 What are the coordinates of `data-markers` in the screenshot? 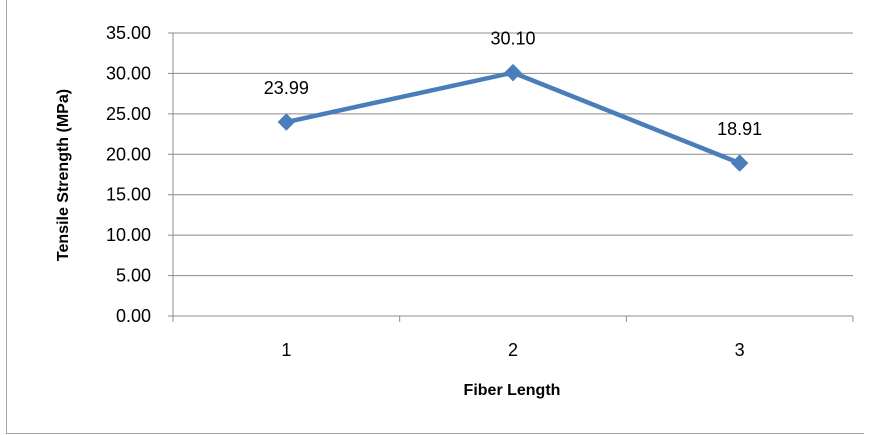 It's located at (513, 117).